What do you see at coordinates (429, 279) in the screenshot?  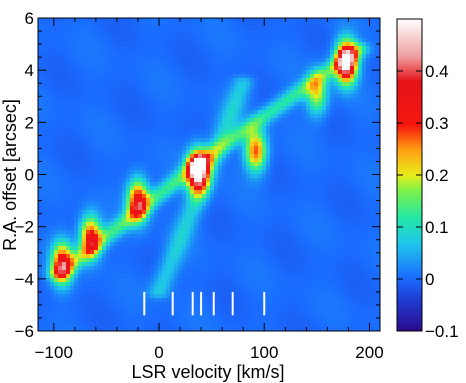 I see `colorbar-tick-label: 0` at bounding box center [429, 279].